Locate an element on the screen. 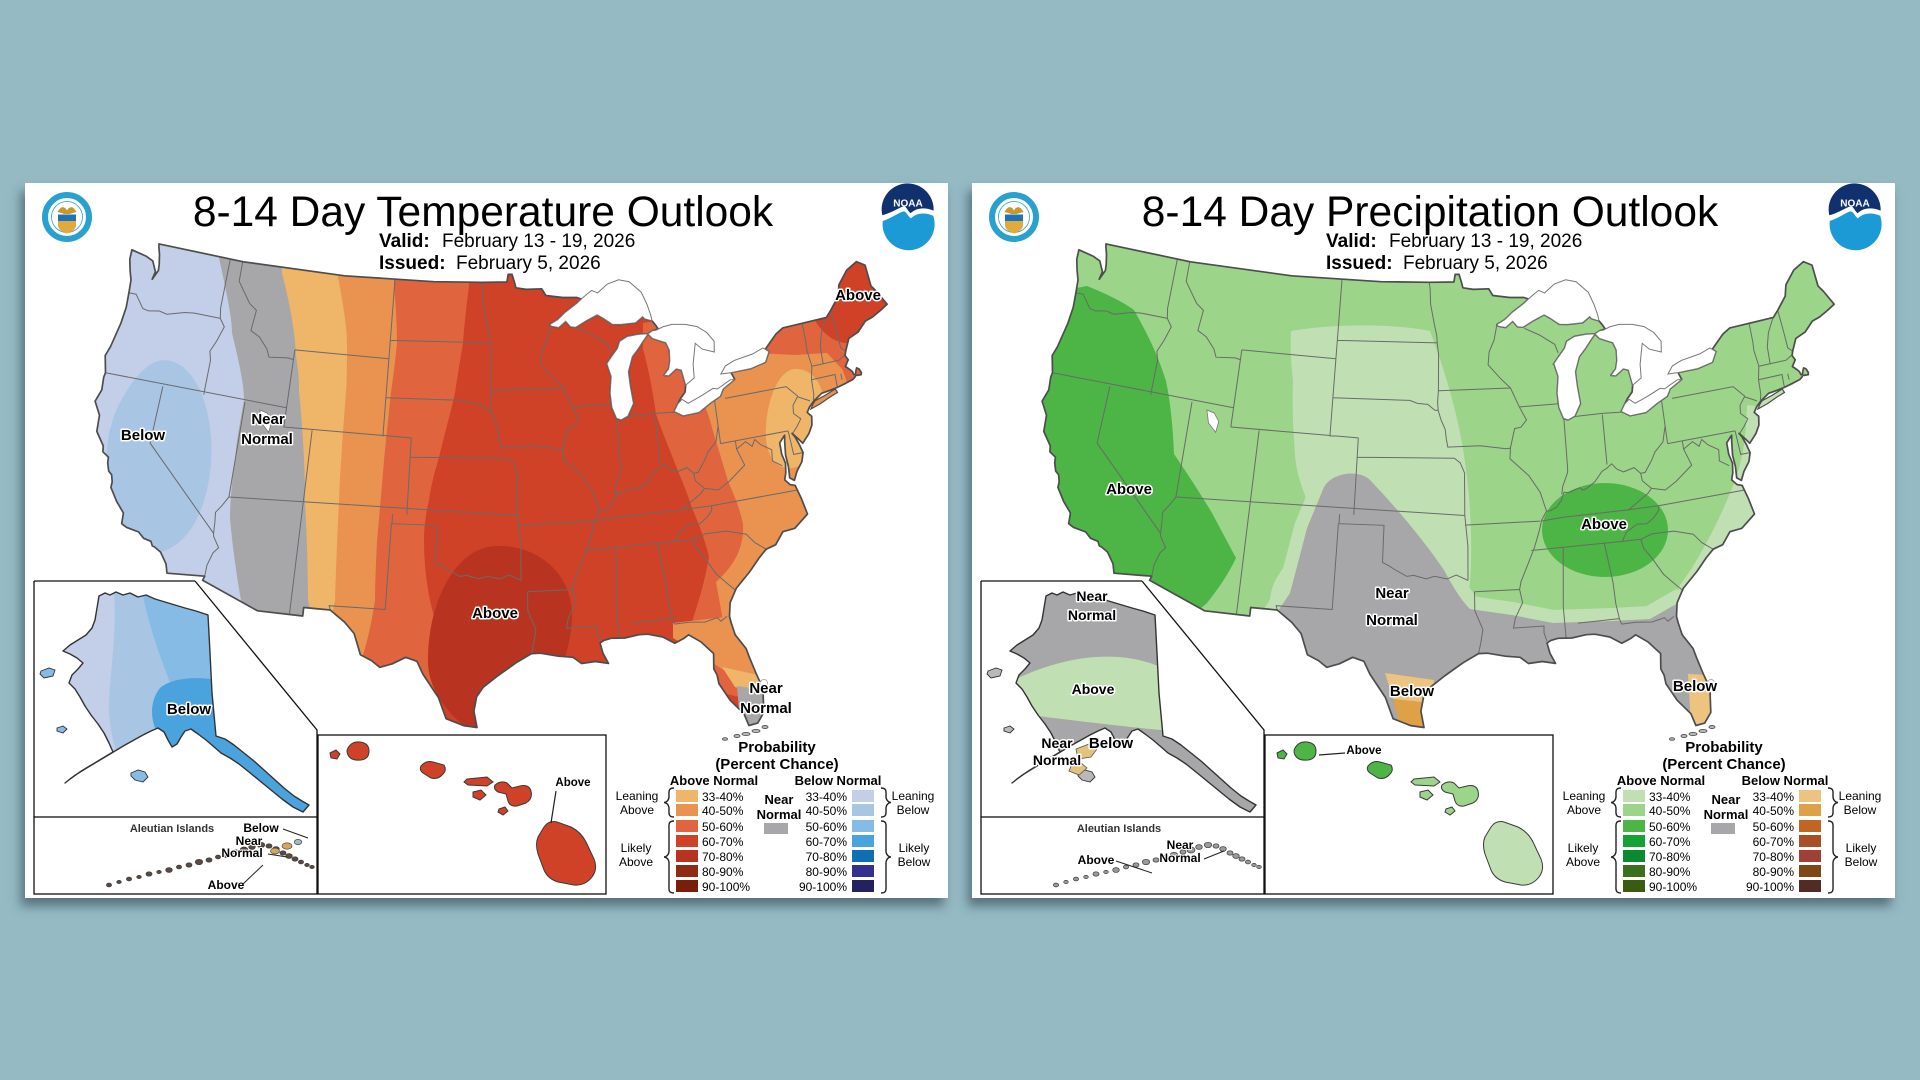  svg-text: 8-14 Day Temperature Outlook is located at coordinates (483, 212).